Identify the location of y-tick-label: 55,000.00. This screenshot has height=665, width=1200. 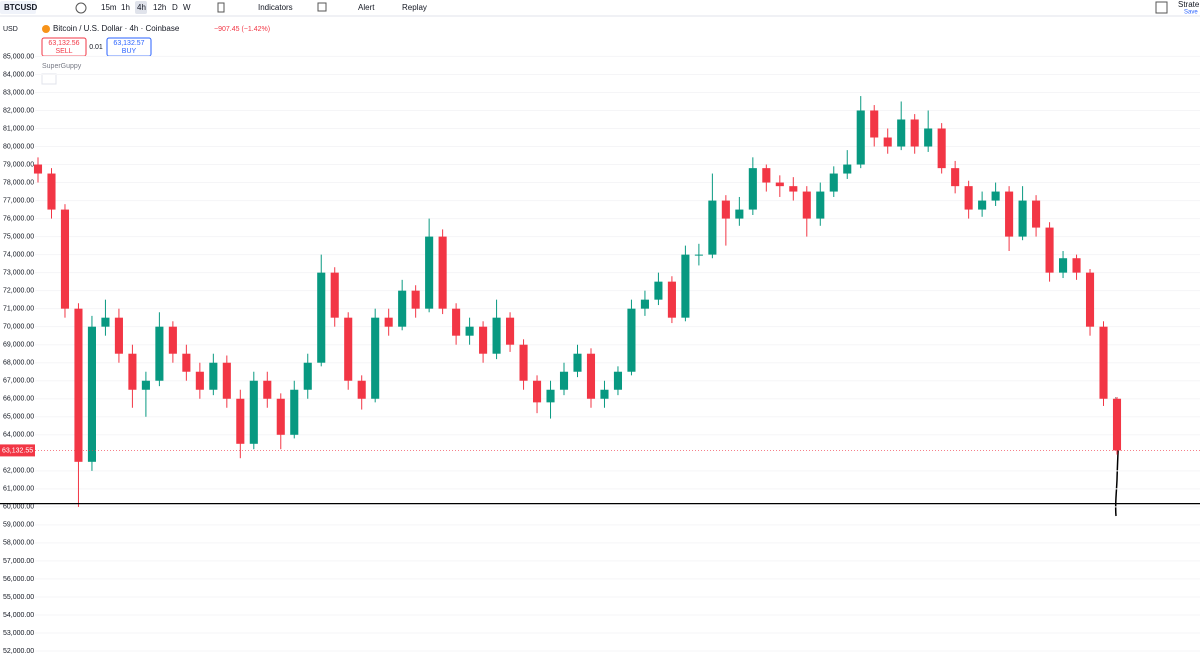
(18, 597).